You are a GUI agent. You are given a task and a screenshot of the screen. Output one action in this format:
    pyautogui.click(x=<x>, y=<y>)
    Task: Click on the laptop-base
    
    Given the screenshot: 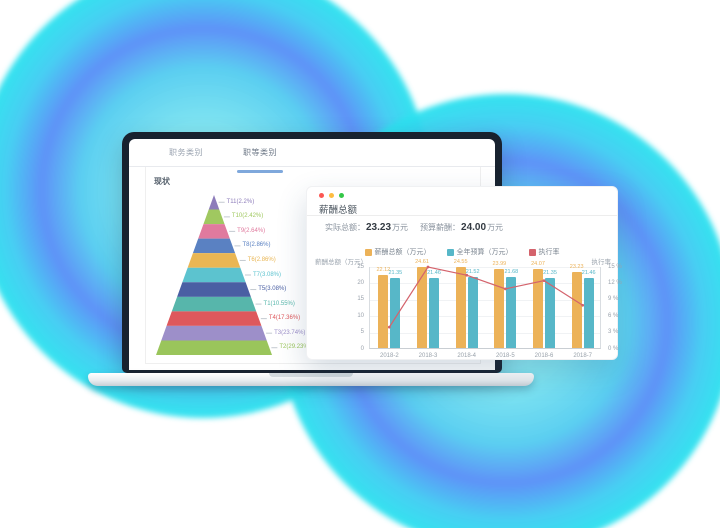 What is the action you would take?
    pyautogui.click(x=311, y=379)
    